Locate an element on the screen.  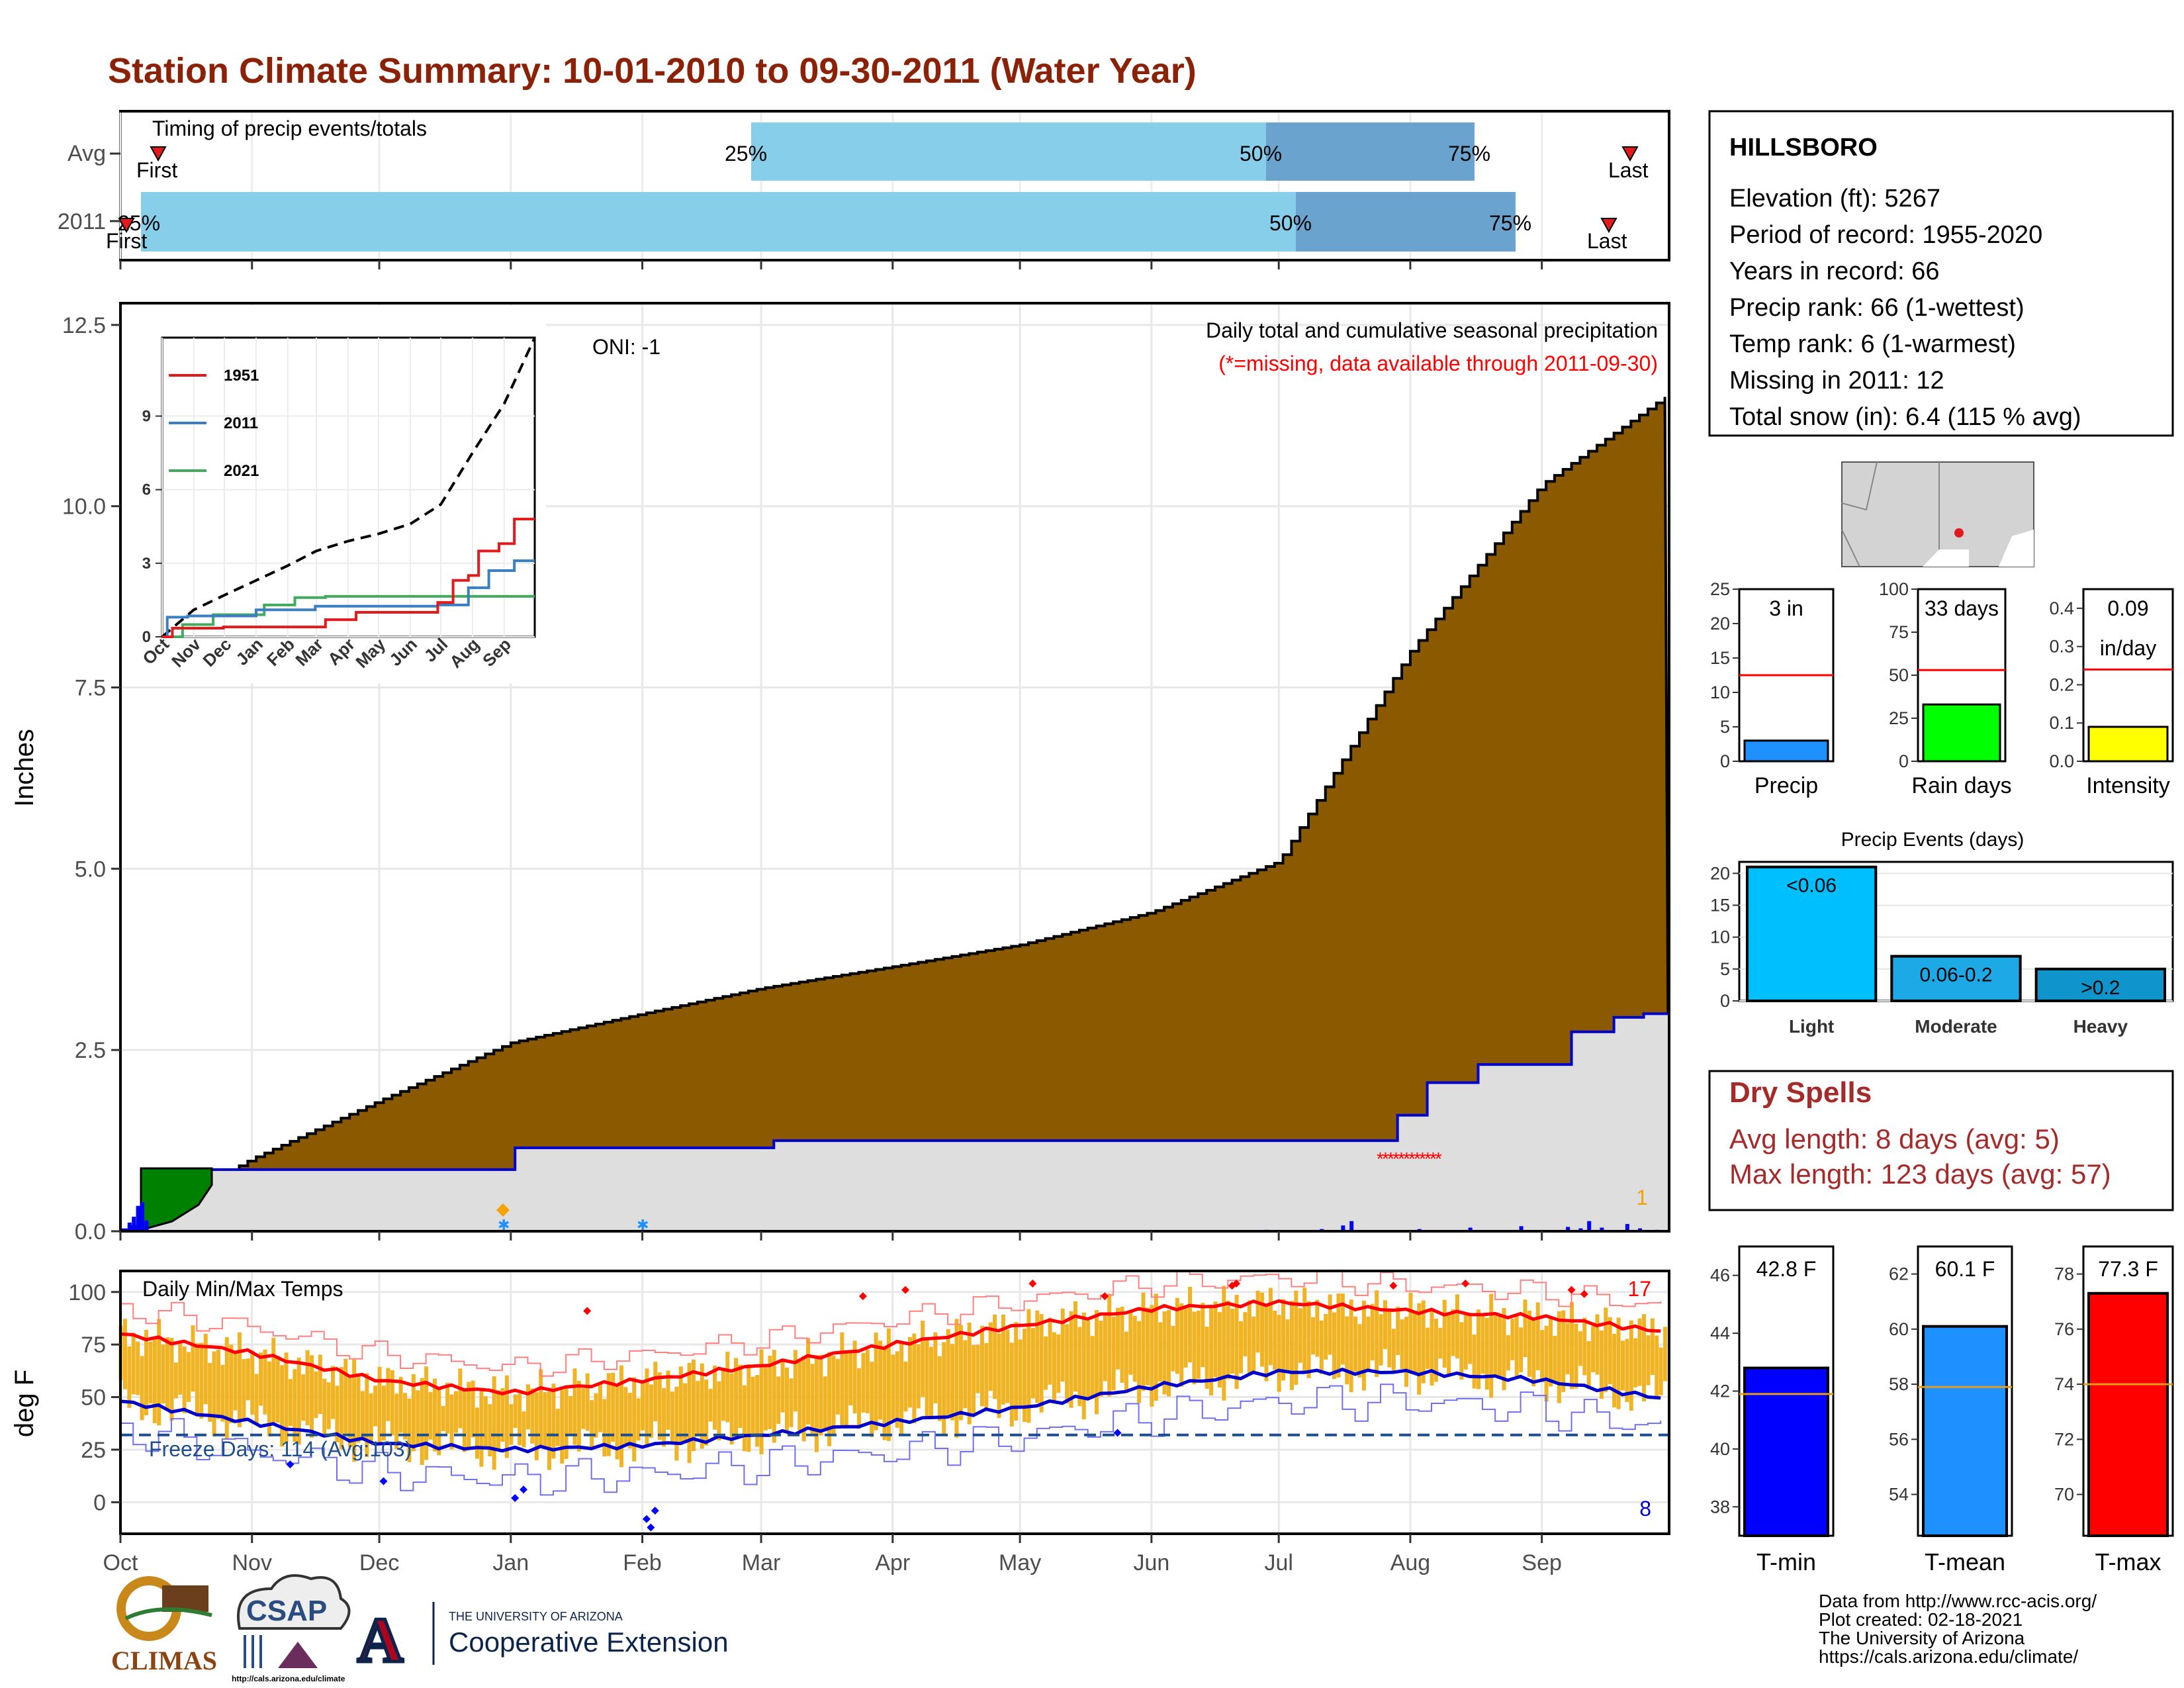
inset-line-1951 is located at coordinates (348, 578).